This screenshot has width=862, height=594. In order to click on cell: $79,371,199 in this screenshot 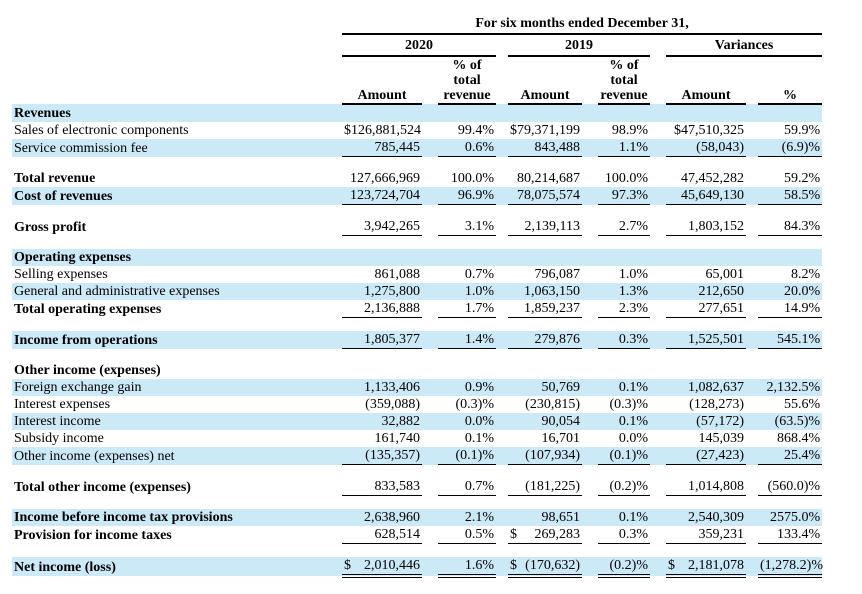, I will do `click(545, 130)`.